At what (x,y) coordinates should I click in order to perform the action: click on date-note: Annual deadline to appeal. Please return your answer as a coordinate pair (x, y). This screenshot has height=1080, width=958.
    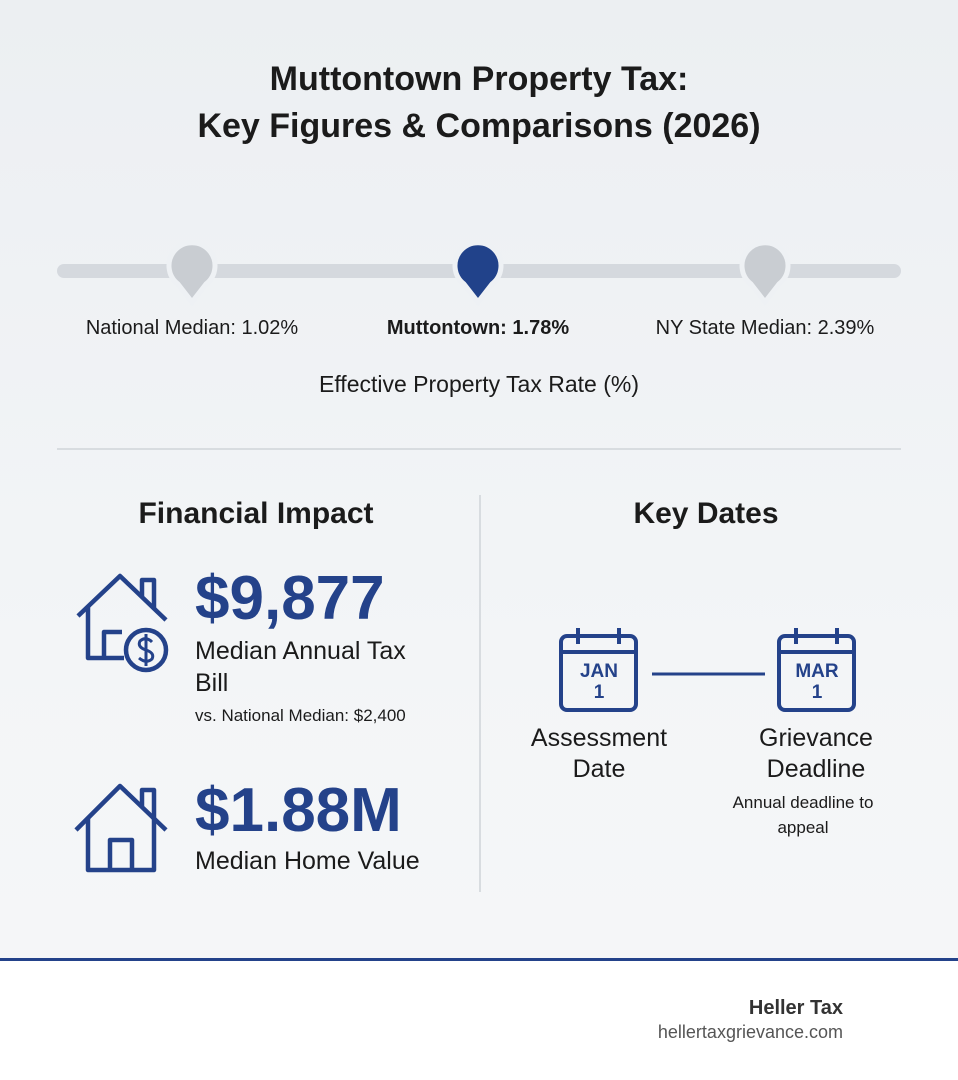
    Looking at the image, I should click on (803, 815).